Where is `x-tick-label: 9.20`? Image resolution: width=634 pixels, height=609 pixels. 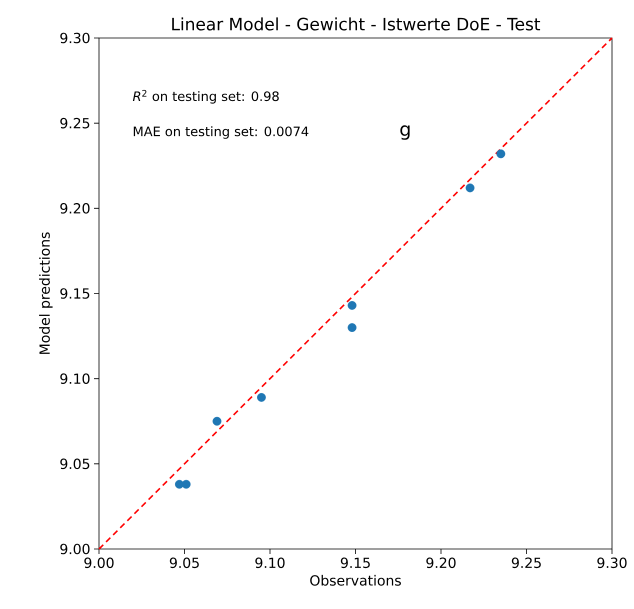
x-tick-label: 9.20 is located at coordinates (441, 563).